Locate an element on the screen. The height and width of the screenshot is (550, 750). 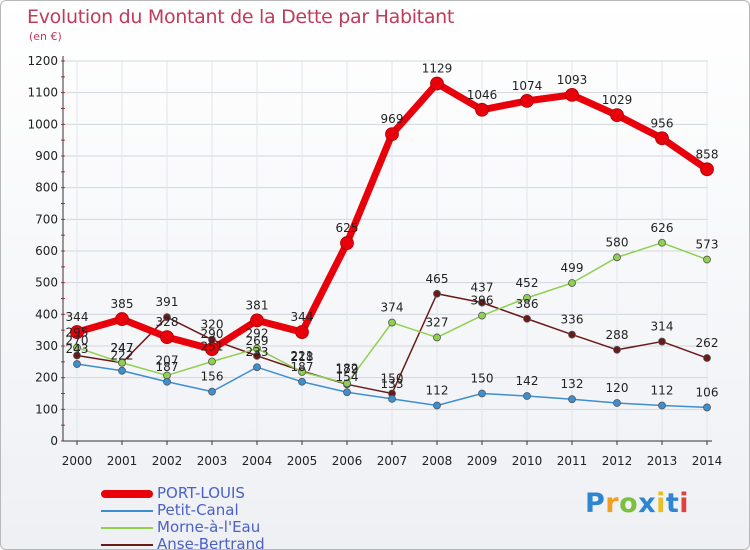
data-label: 328 is located at coordinates (167, 322).